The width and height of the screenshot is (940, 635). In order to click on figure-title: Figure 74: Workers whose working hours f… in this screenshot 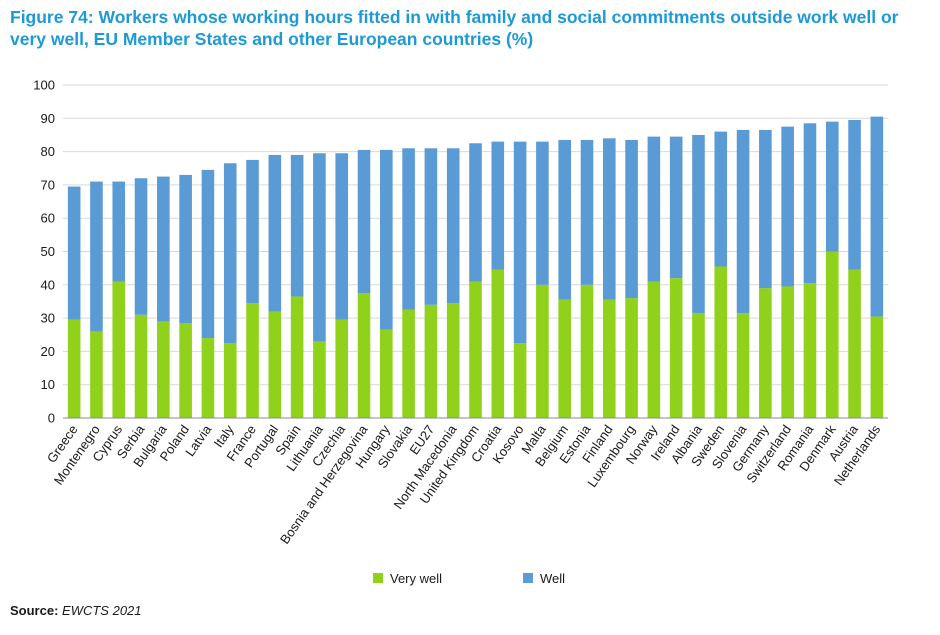, I will do `click(454, 28)`.